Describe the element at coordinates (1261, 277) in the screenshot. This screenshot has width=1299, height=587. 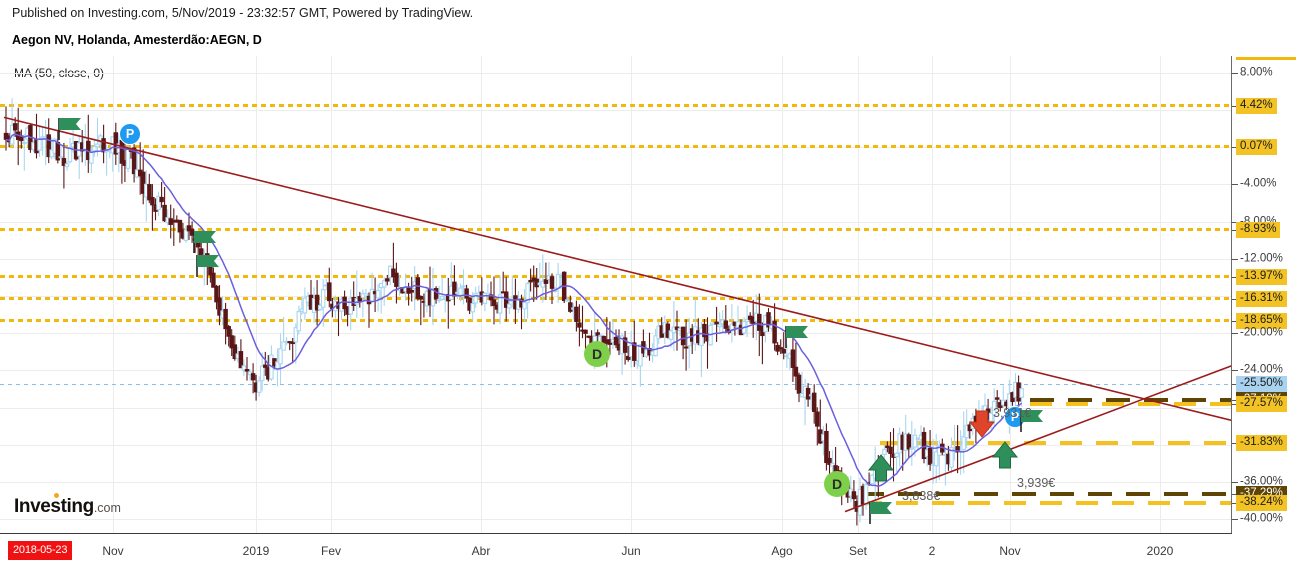
I see `price-axis-label: -13.97%` at that location.